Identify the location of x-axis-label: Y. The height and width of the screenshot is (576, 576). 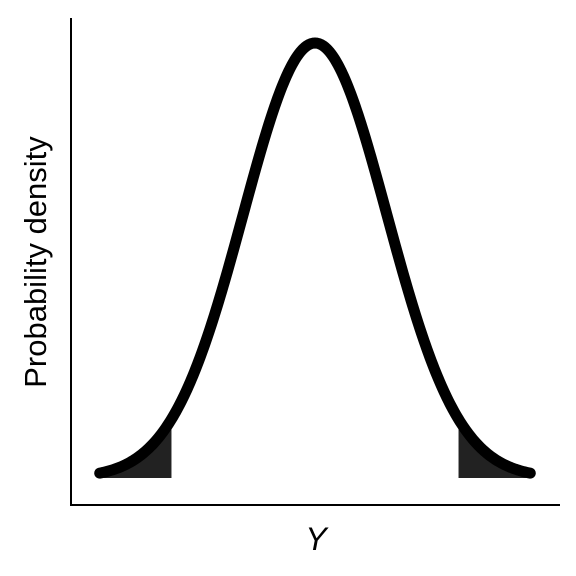
(317, 539).